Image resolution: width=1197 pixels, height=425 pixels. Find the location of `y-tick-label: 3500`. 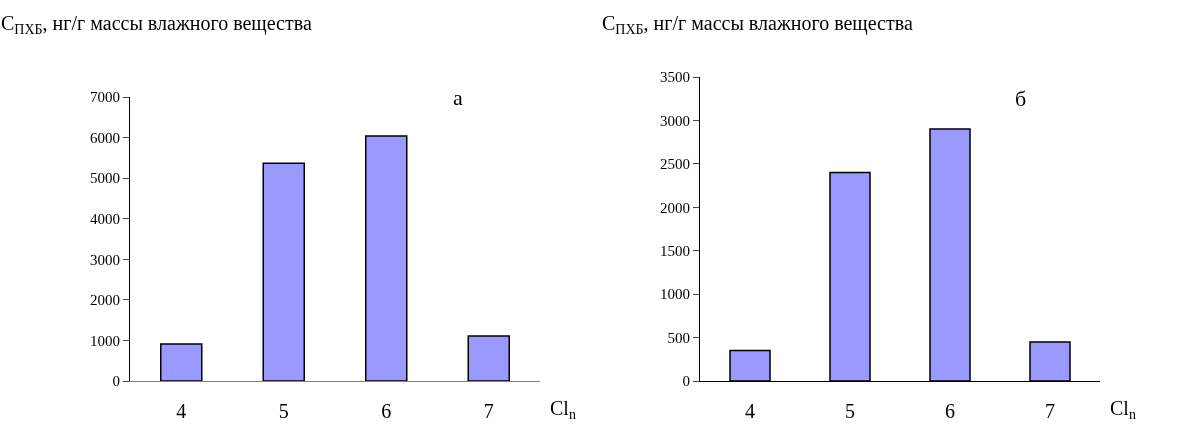

y-tick-label: 3500 is located at coordinates (675, 77).